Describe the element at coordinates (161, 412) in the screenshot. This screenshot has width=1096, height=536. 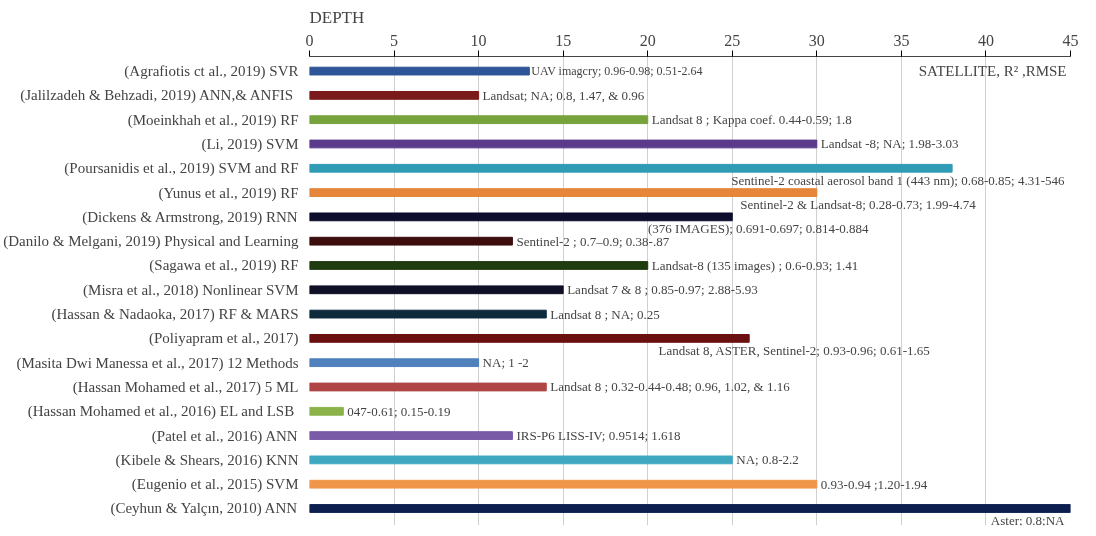
I see `y-tick-label: (Hassan Mohamed et al., 2016) EL and LSB` at that location.